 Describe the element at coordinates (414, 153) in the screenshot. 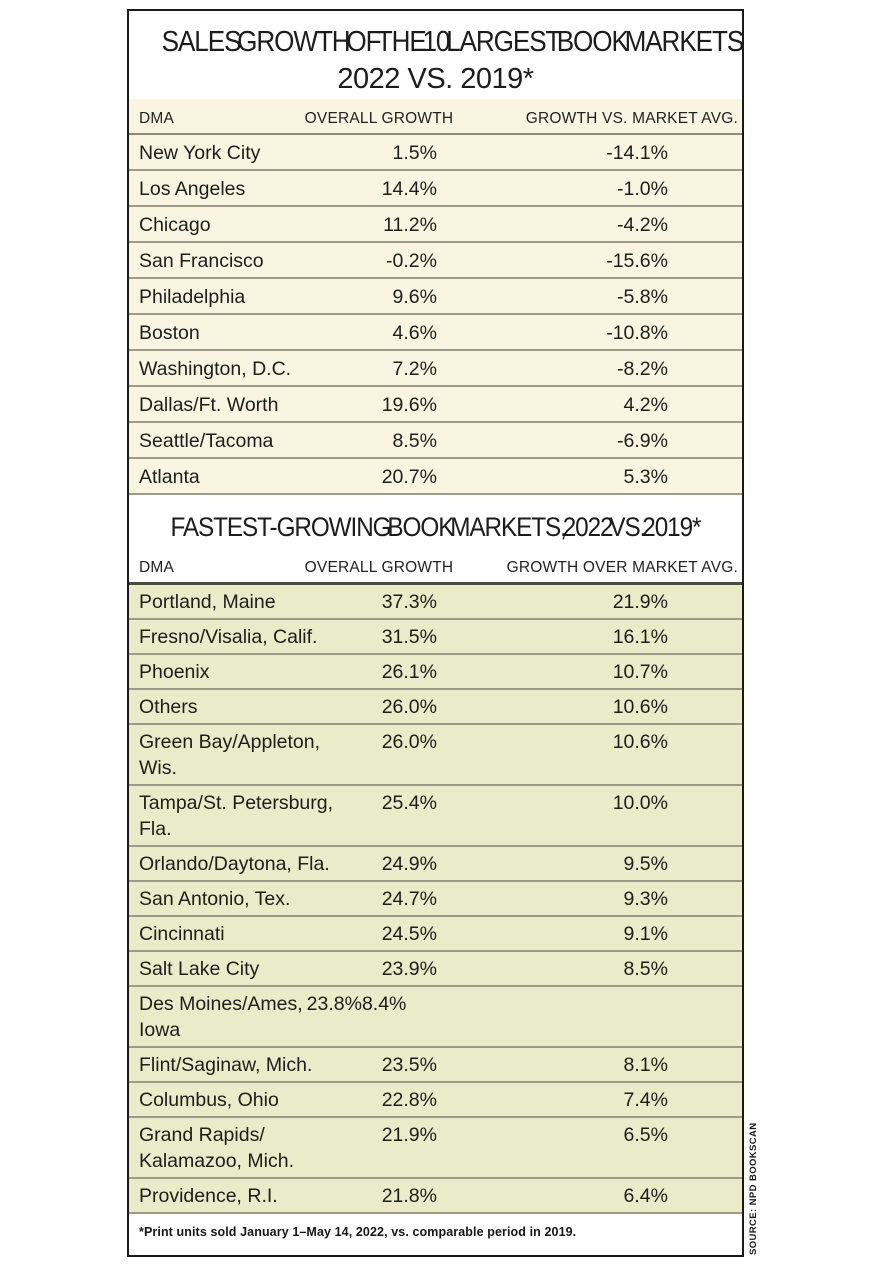

I see `overall-growth-cell: 1.5%` at that location.